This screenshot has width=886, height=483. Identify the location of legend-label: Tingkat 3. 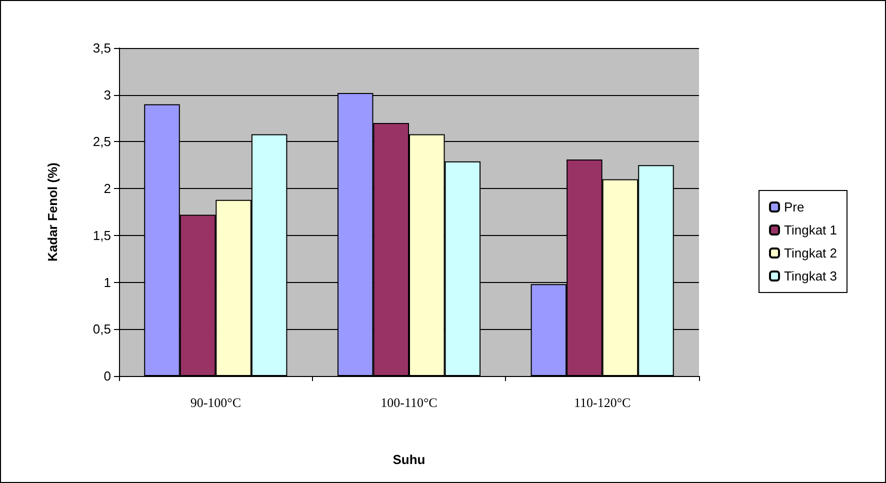
(811, 276).